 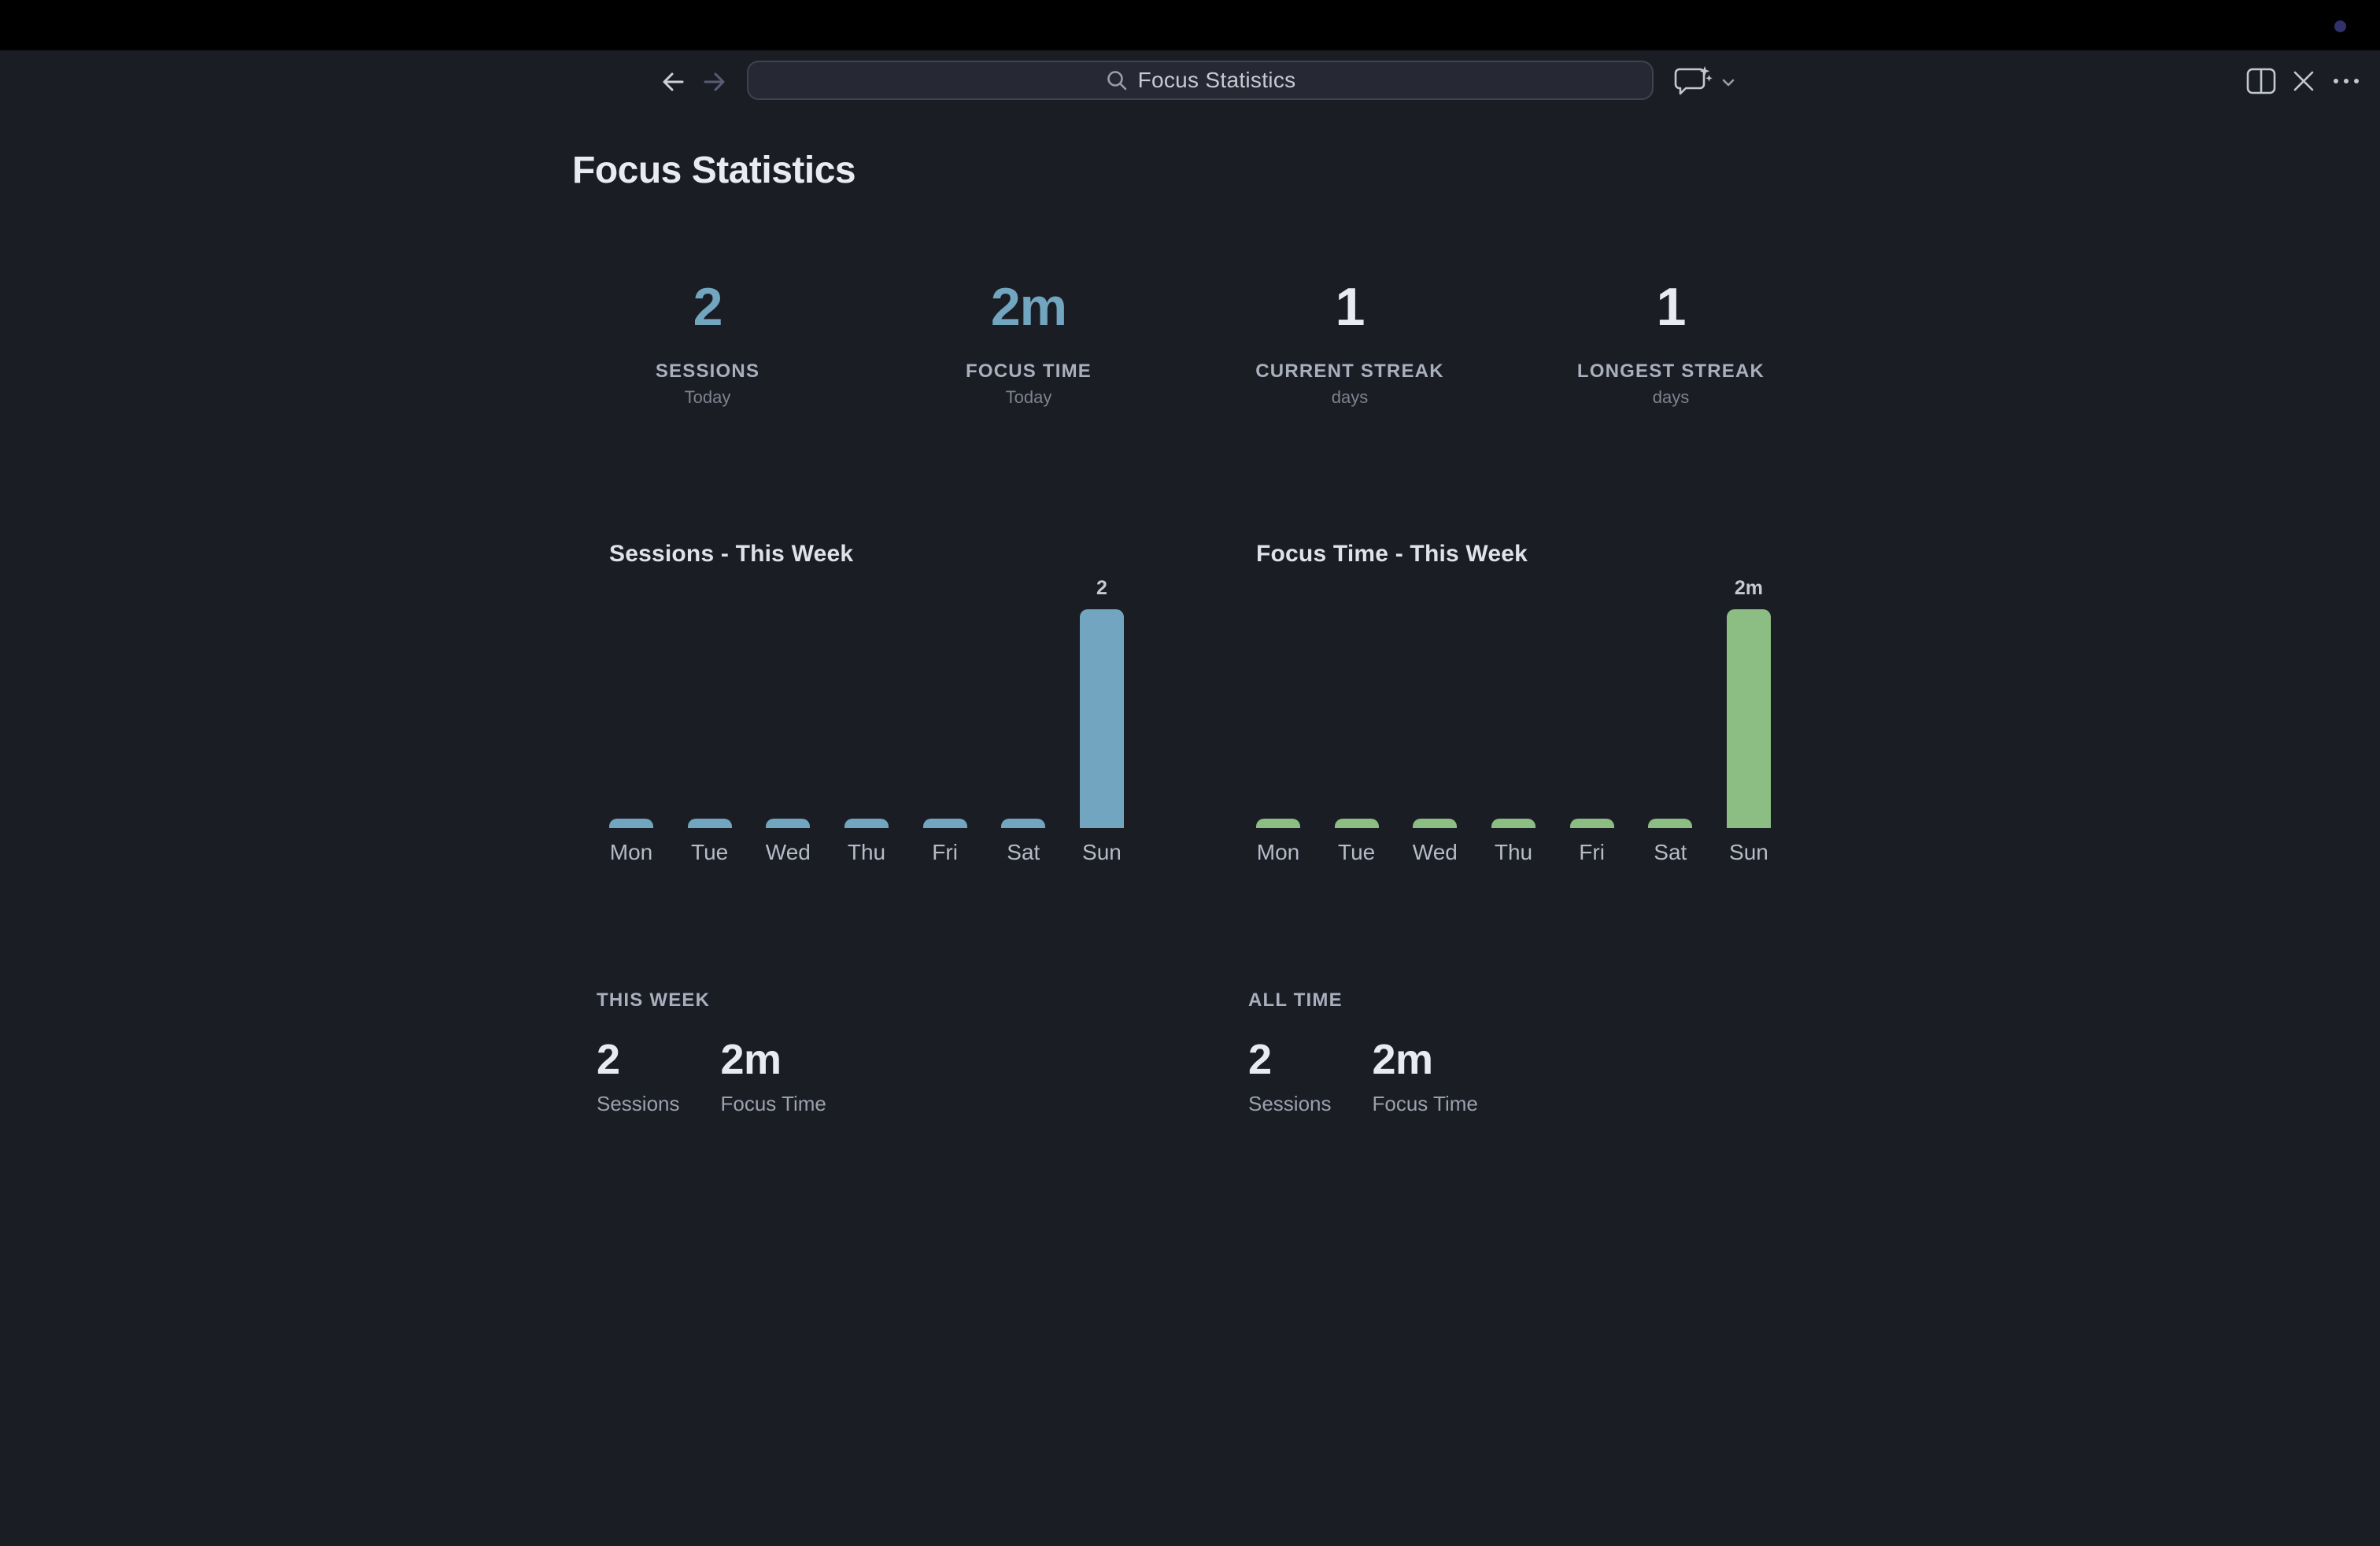 What do you see at coordinates (1350, 307) in the screenshot?
I see `stat-value: 1` at bounding box center [1350, 307].